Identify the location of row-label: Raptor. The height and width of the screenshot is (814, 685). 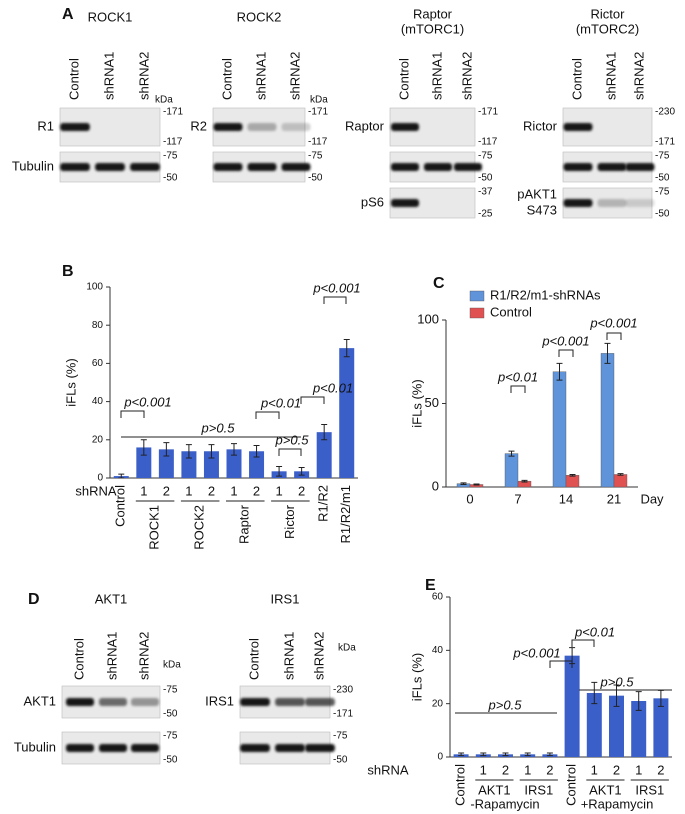
(365, 125).